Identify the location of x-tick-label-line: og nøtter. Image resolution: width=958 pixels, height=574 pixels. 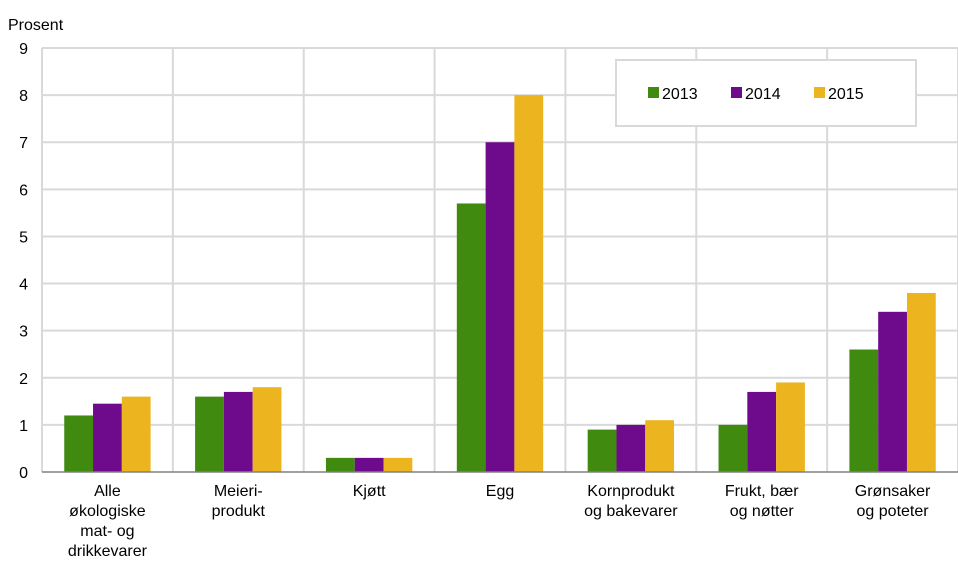
(762, 511).